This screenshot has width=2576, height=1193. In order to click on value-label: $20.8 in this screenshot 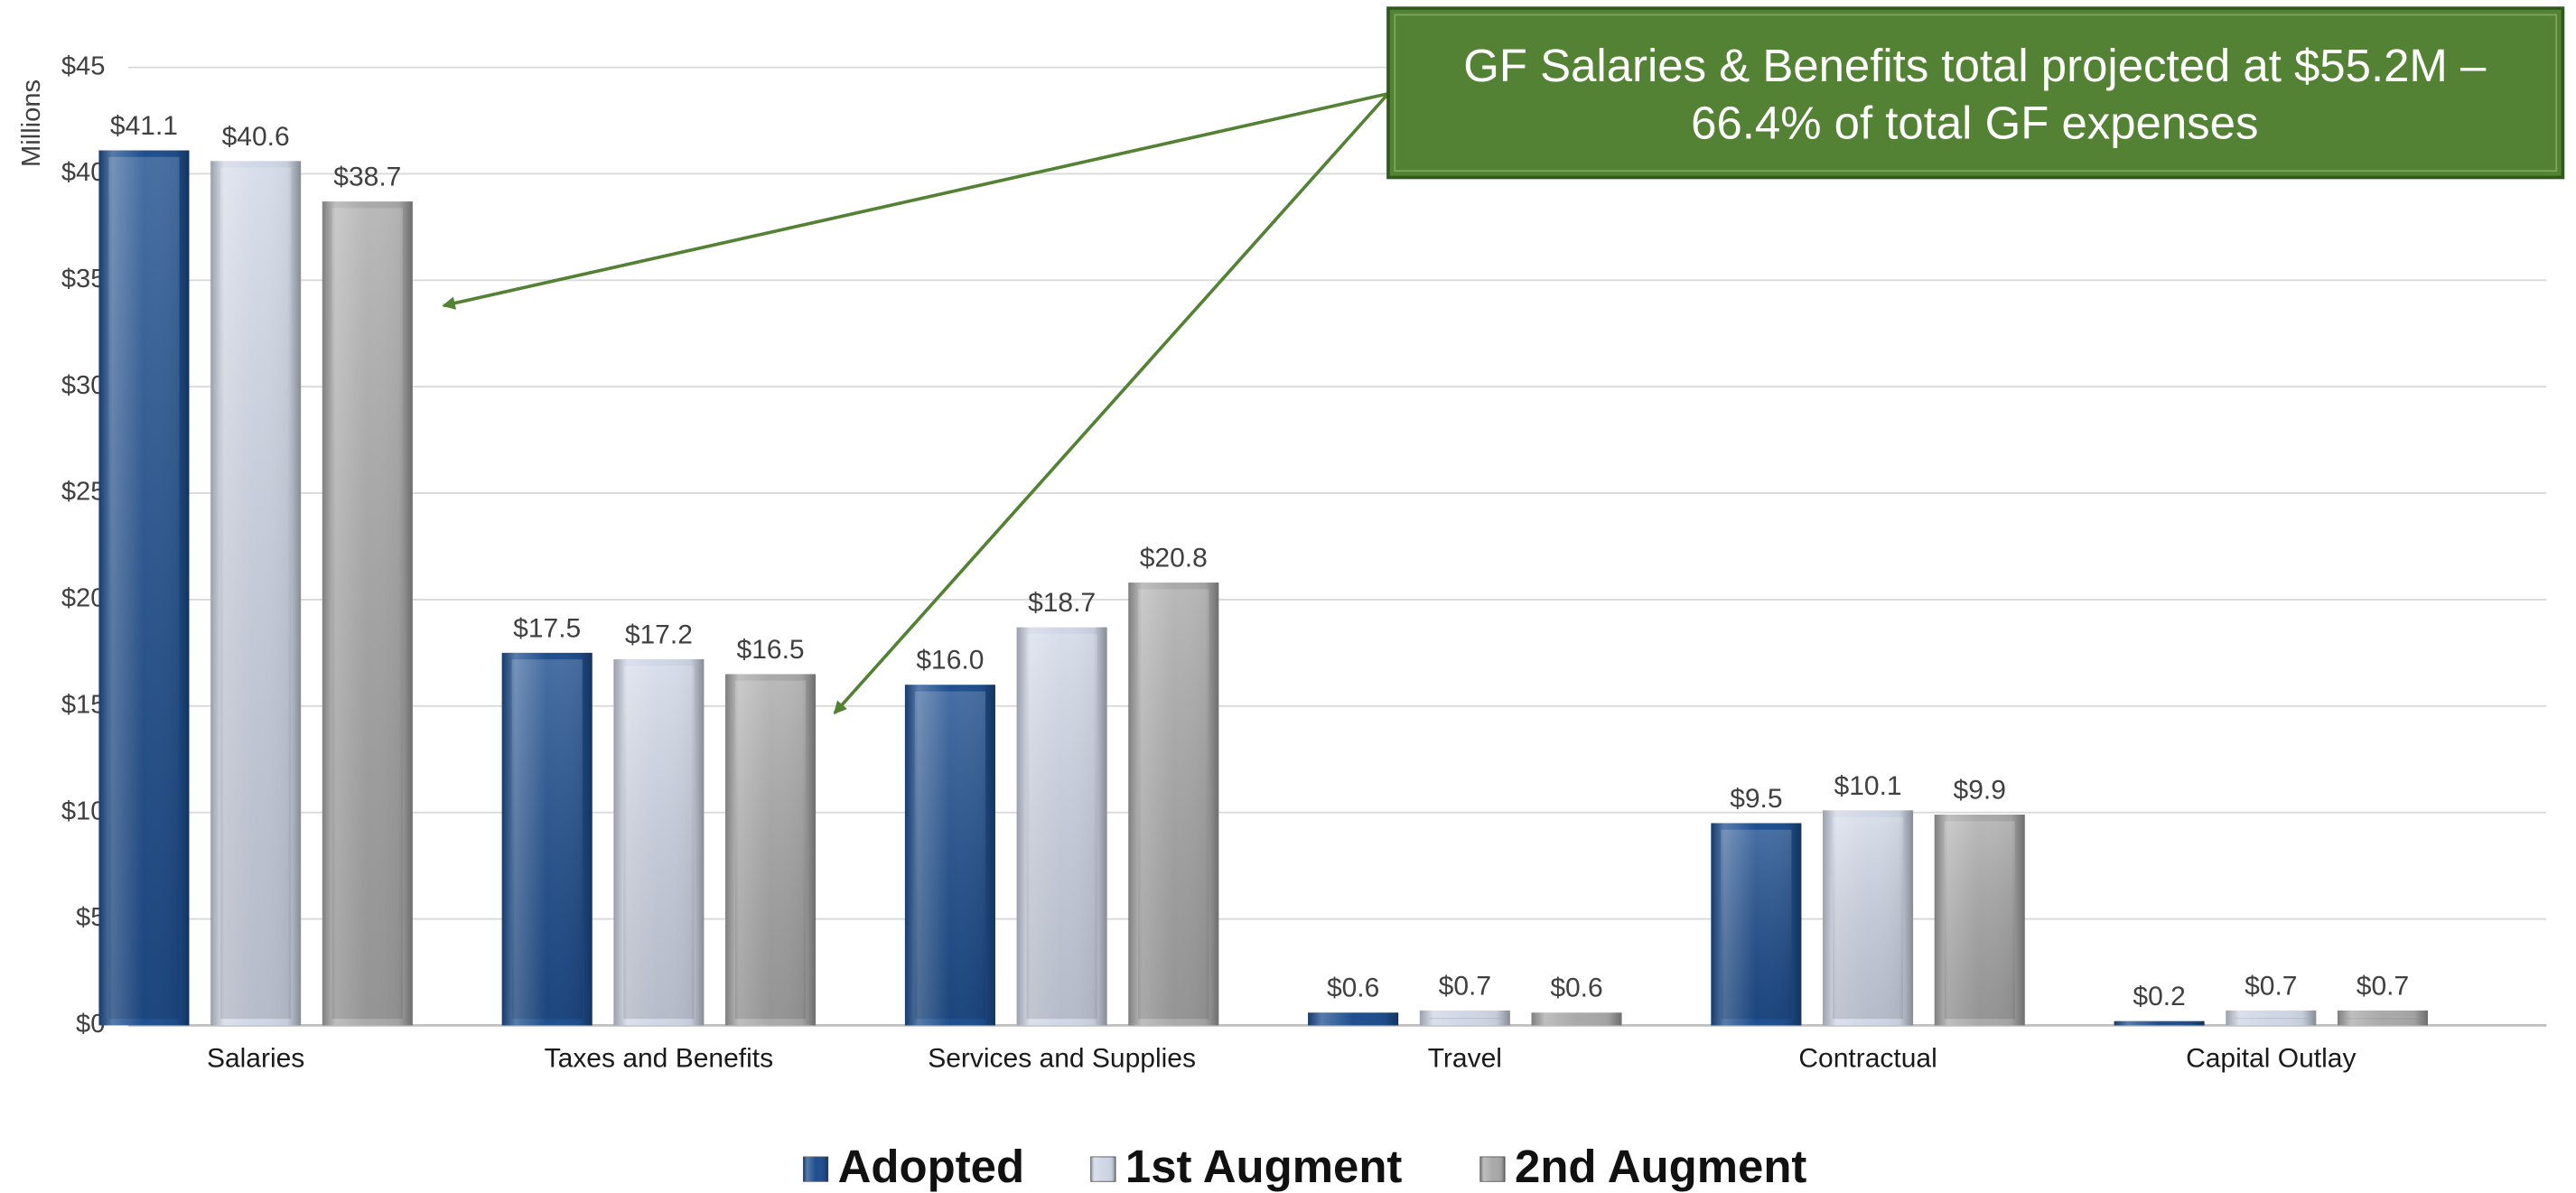, I will do `click(1174, 558)`.